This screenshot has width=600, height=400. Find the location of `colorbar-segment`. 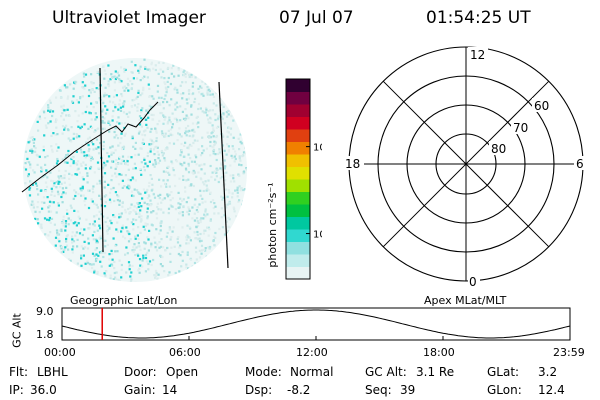

colorbar-segment is located at coordinates (298, 248).